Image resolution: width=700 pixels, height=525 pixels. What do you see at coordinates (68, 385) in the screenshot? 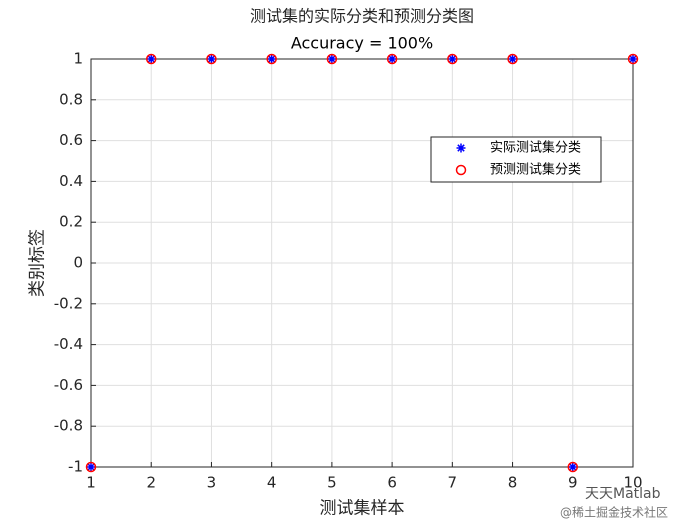
I see `y-tick-label: -0.6` at bounding box center [68, 385].